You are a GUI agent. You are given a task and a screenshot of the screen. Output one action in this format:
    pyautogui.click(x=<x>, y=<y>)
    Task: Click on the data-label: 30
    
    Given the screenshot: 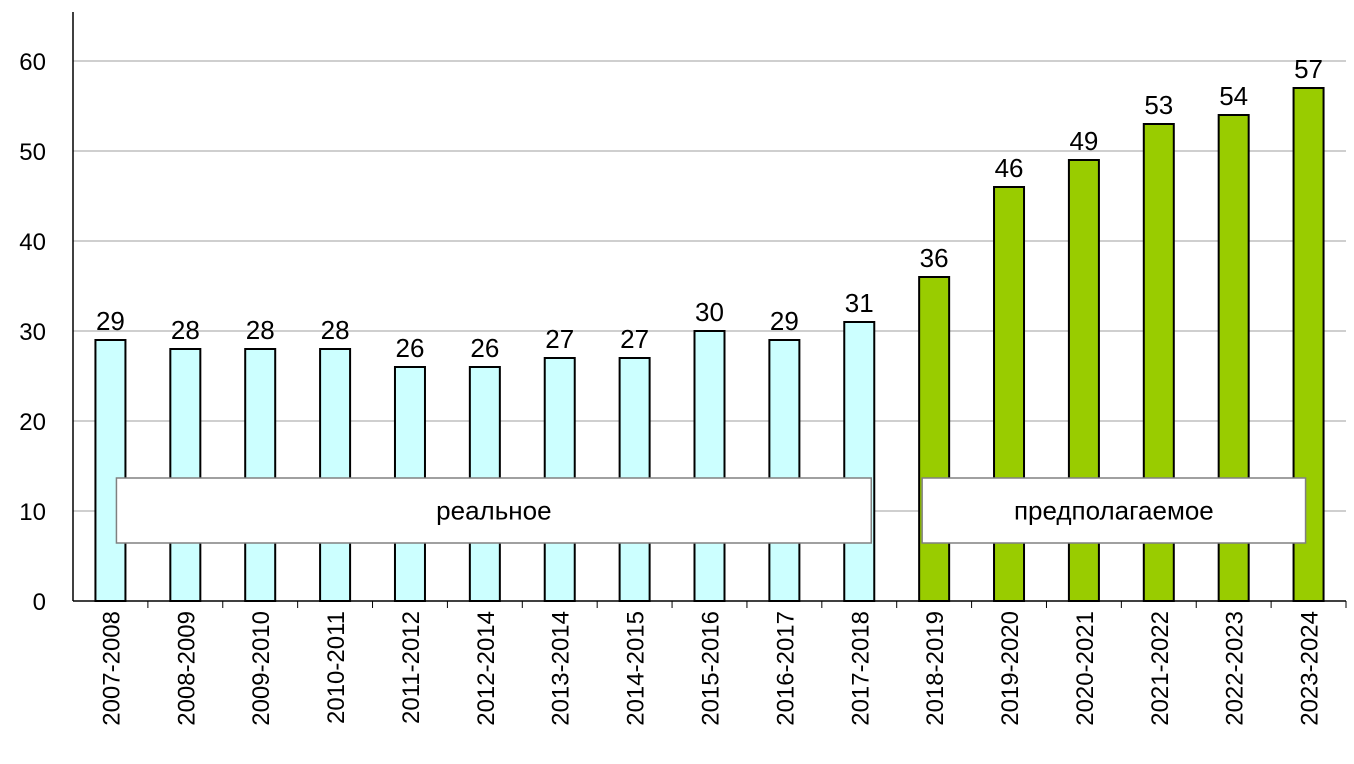 What is the action you would take?
    pyautogui.click(x=709, y=312)
    